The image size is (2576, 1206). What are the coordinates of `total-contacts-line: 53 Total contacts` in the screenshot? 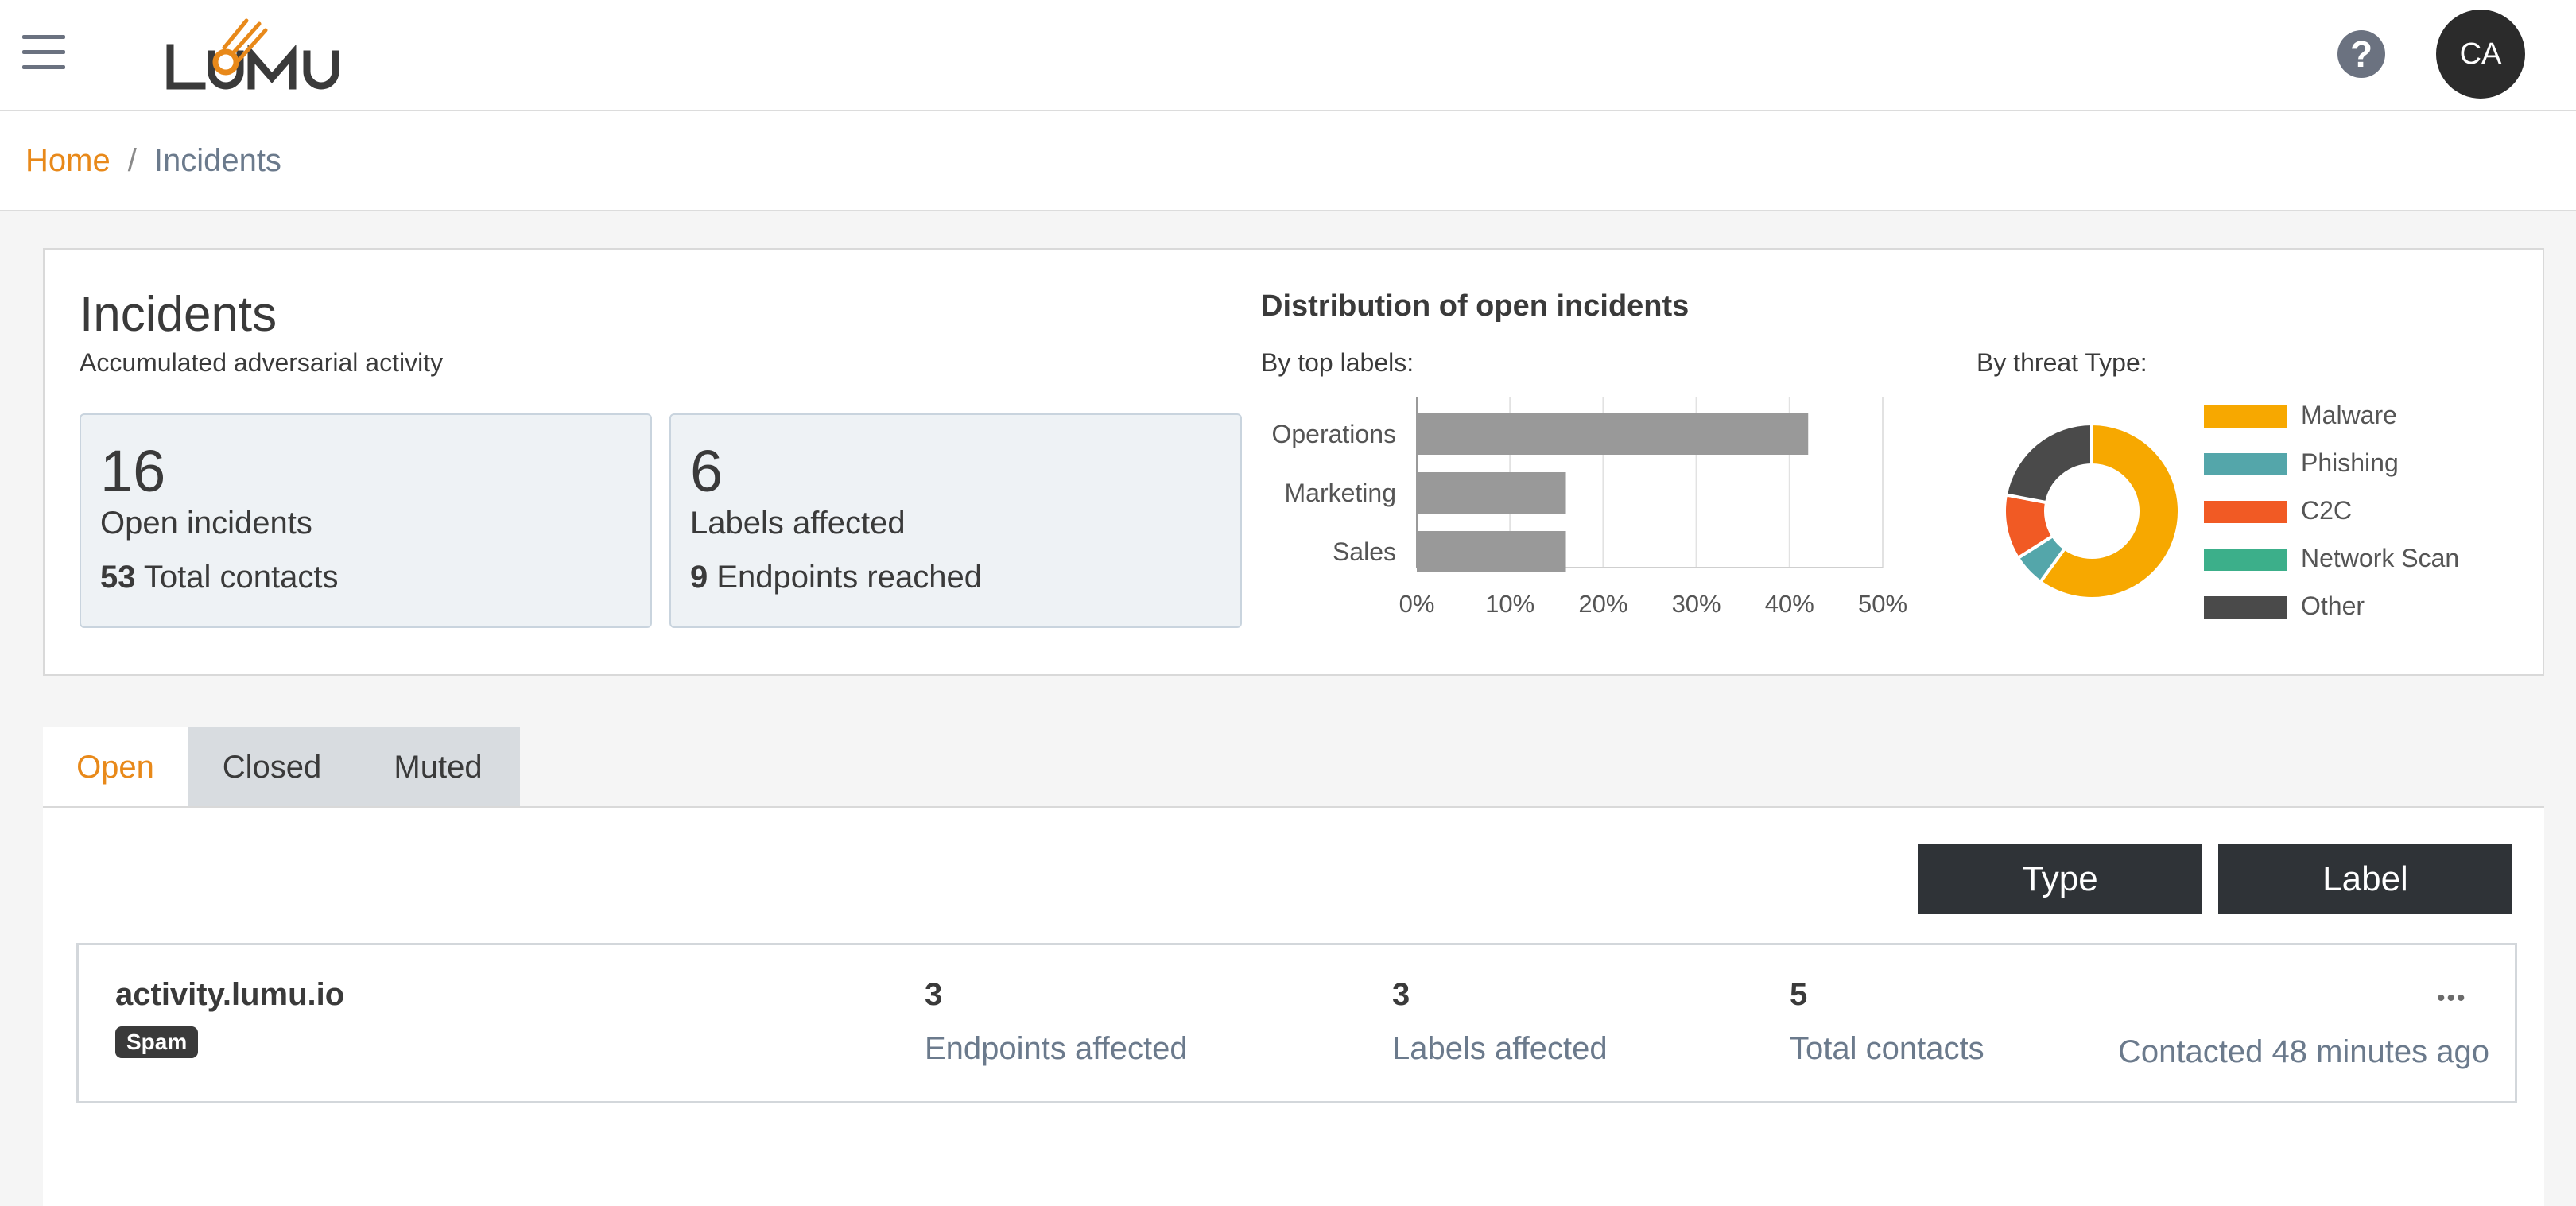 It's located at (219, 578).